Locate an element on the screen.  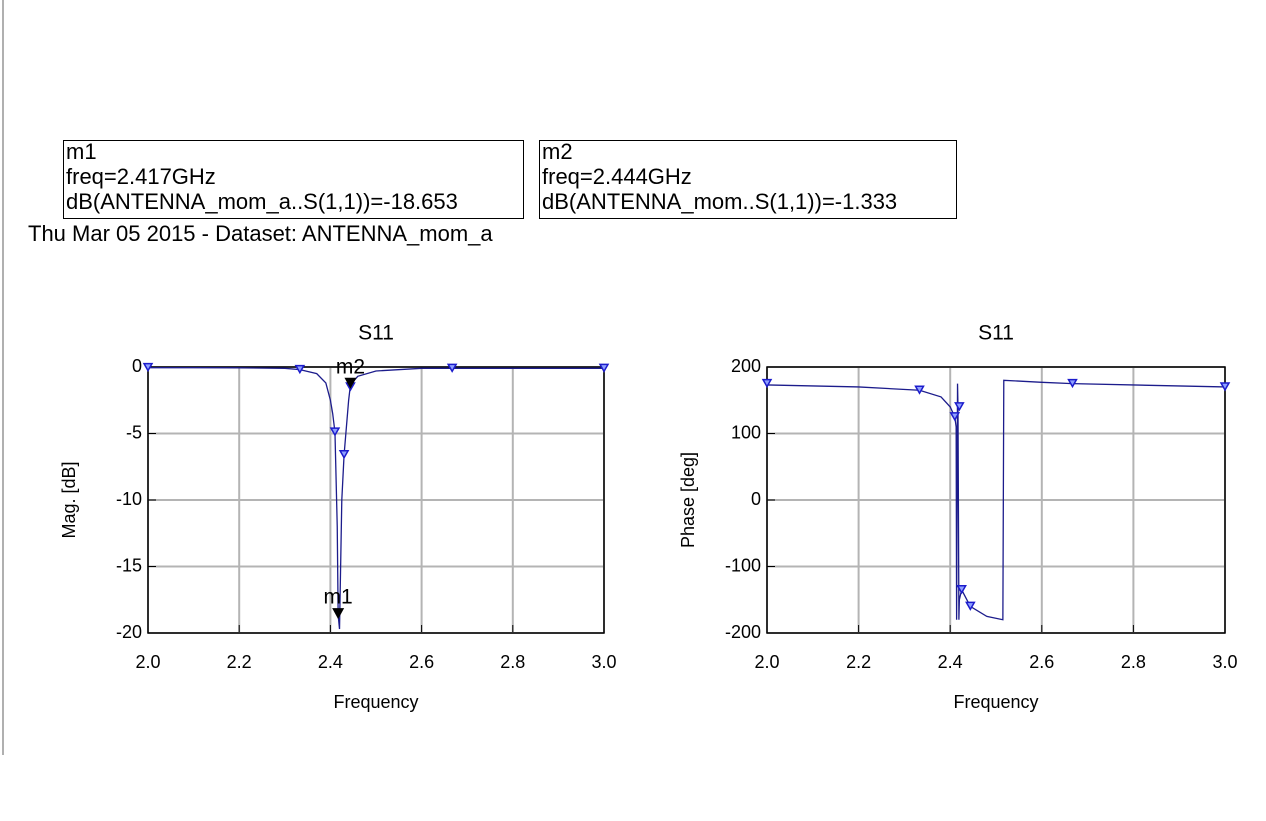
readout-line: freq=2.444GHz is located at coordinates (617, 176).